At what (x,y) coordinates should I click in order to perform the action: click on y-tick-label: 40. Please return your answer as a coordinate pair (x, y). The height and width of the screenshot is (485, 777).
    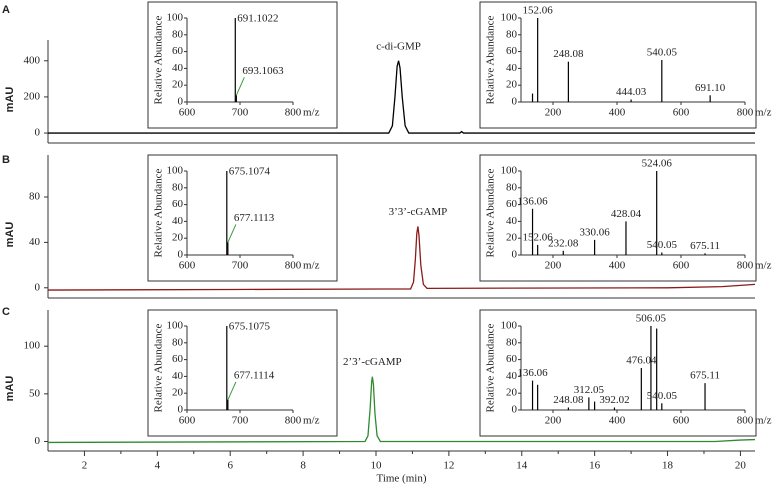
    Looking at the image, I should click on (35, 242).